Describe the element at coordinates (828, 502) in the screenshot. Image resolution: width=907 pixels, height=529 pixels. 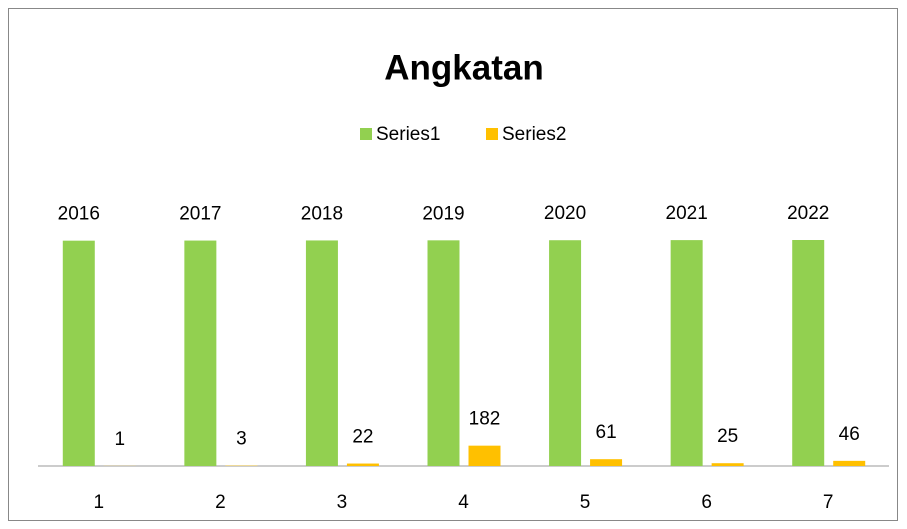
I see `x-tick-label: 7` at that location.